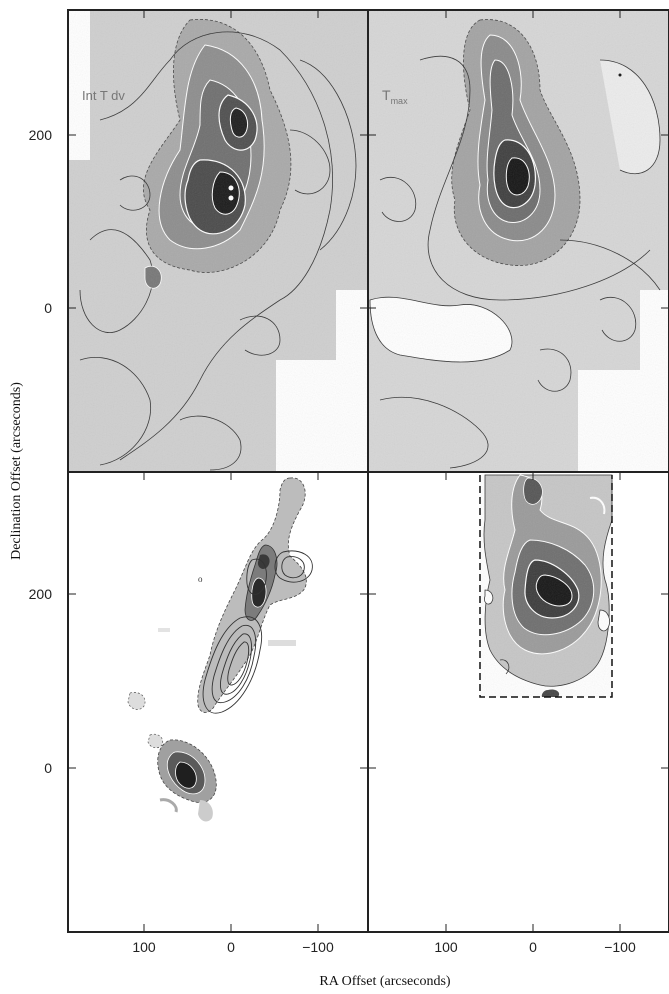 This screenshot has width=669, height=994. What do you see at coordinates (103, 95) in the screenshot?
I see `panel-label-int-tdv: Int T dv` at bounding box center [103, 95].